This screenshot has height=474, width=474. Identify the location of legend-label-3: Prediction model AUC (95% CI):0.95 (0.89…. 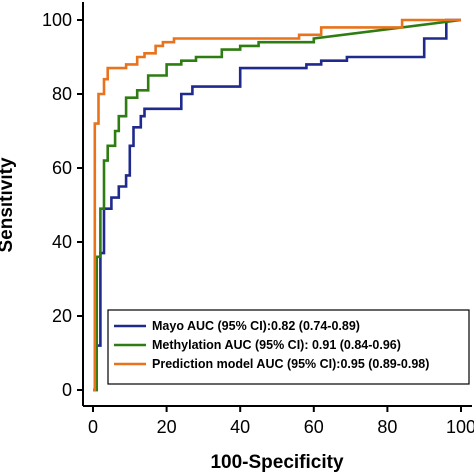
(290, 364).